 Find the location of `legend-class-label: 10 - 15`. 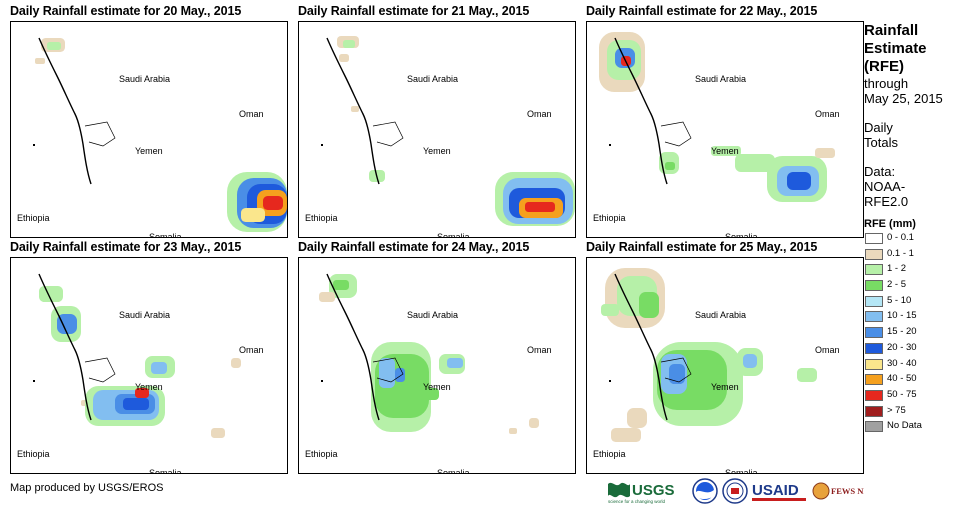

legend-class-label: 10 - 15 is located at coordinates (902, 316).